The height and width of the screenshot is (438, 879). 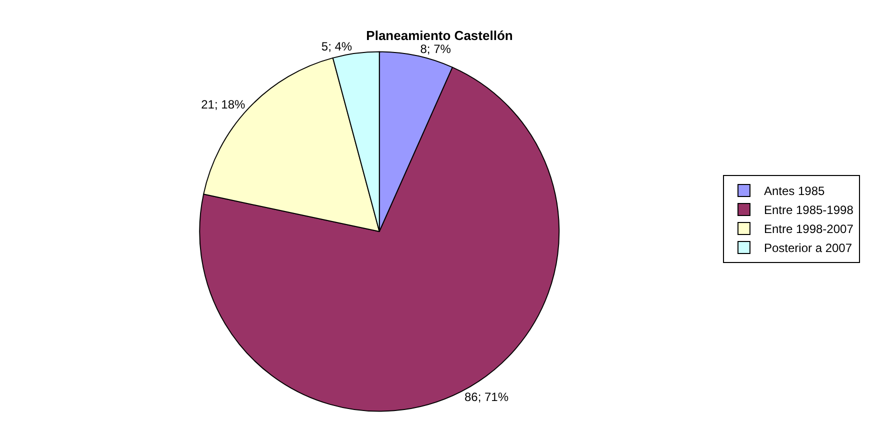 I want to click on legend-label: Antes 1985, so click(x=795, y=191).